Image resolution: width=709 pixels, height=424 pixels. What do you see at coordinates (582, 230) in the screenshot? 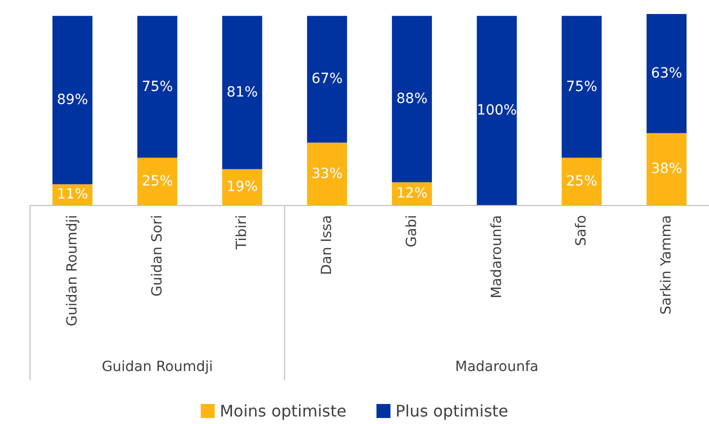
I see `x-tick-label: Safo` at bounding box center [582, 230].